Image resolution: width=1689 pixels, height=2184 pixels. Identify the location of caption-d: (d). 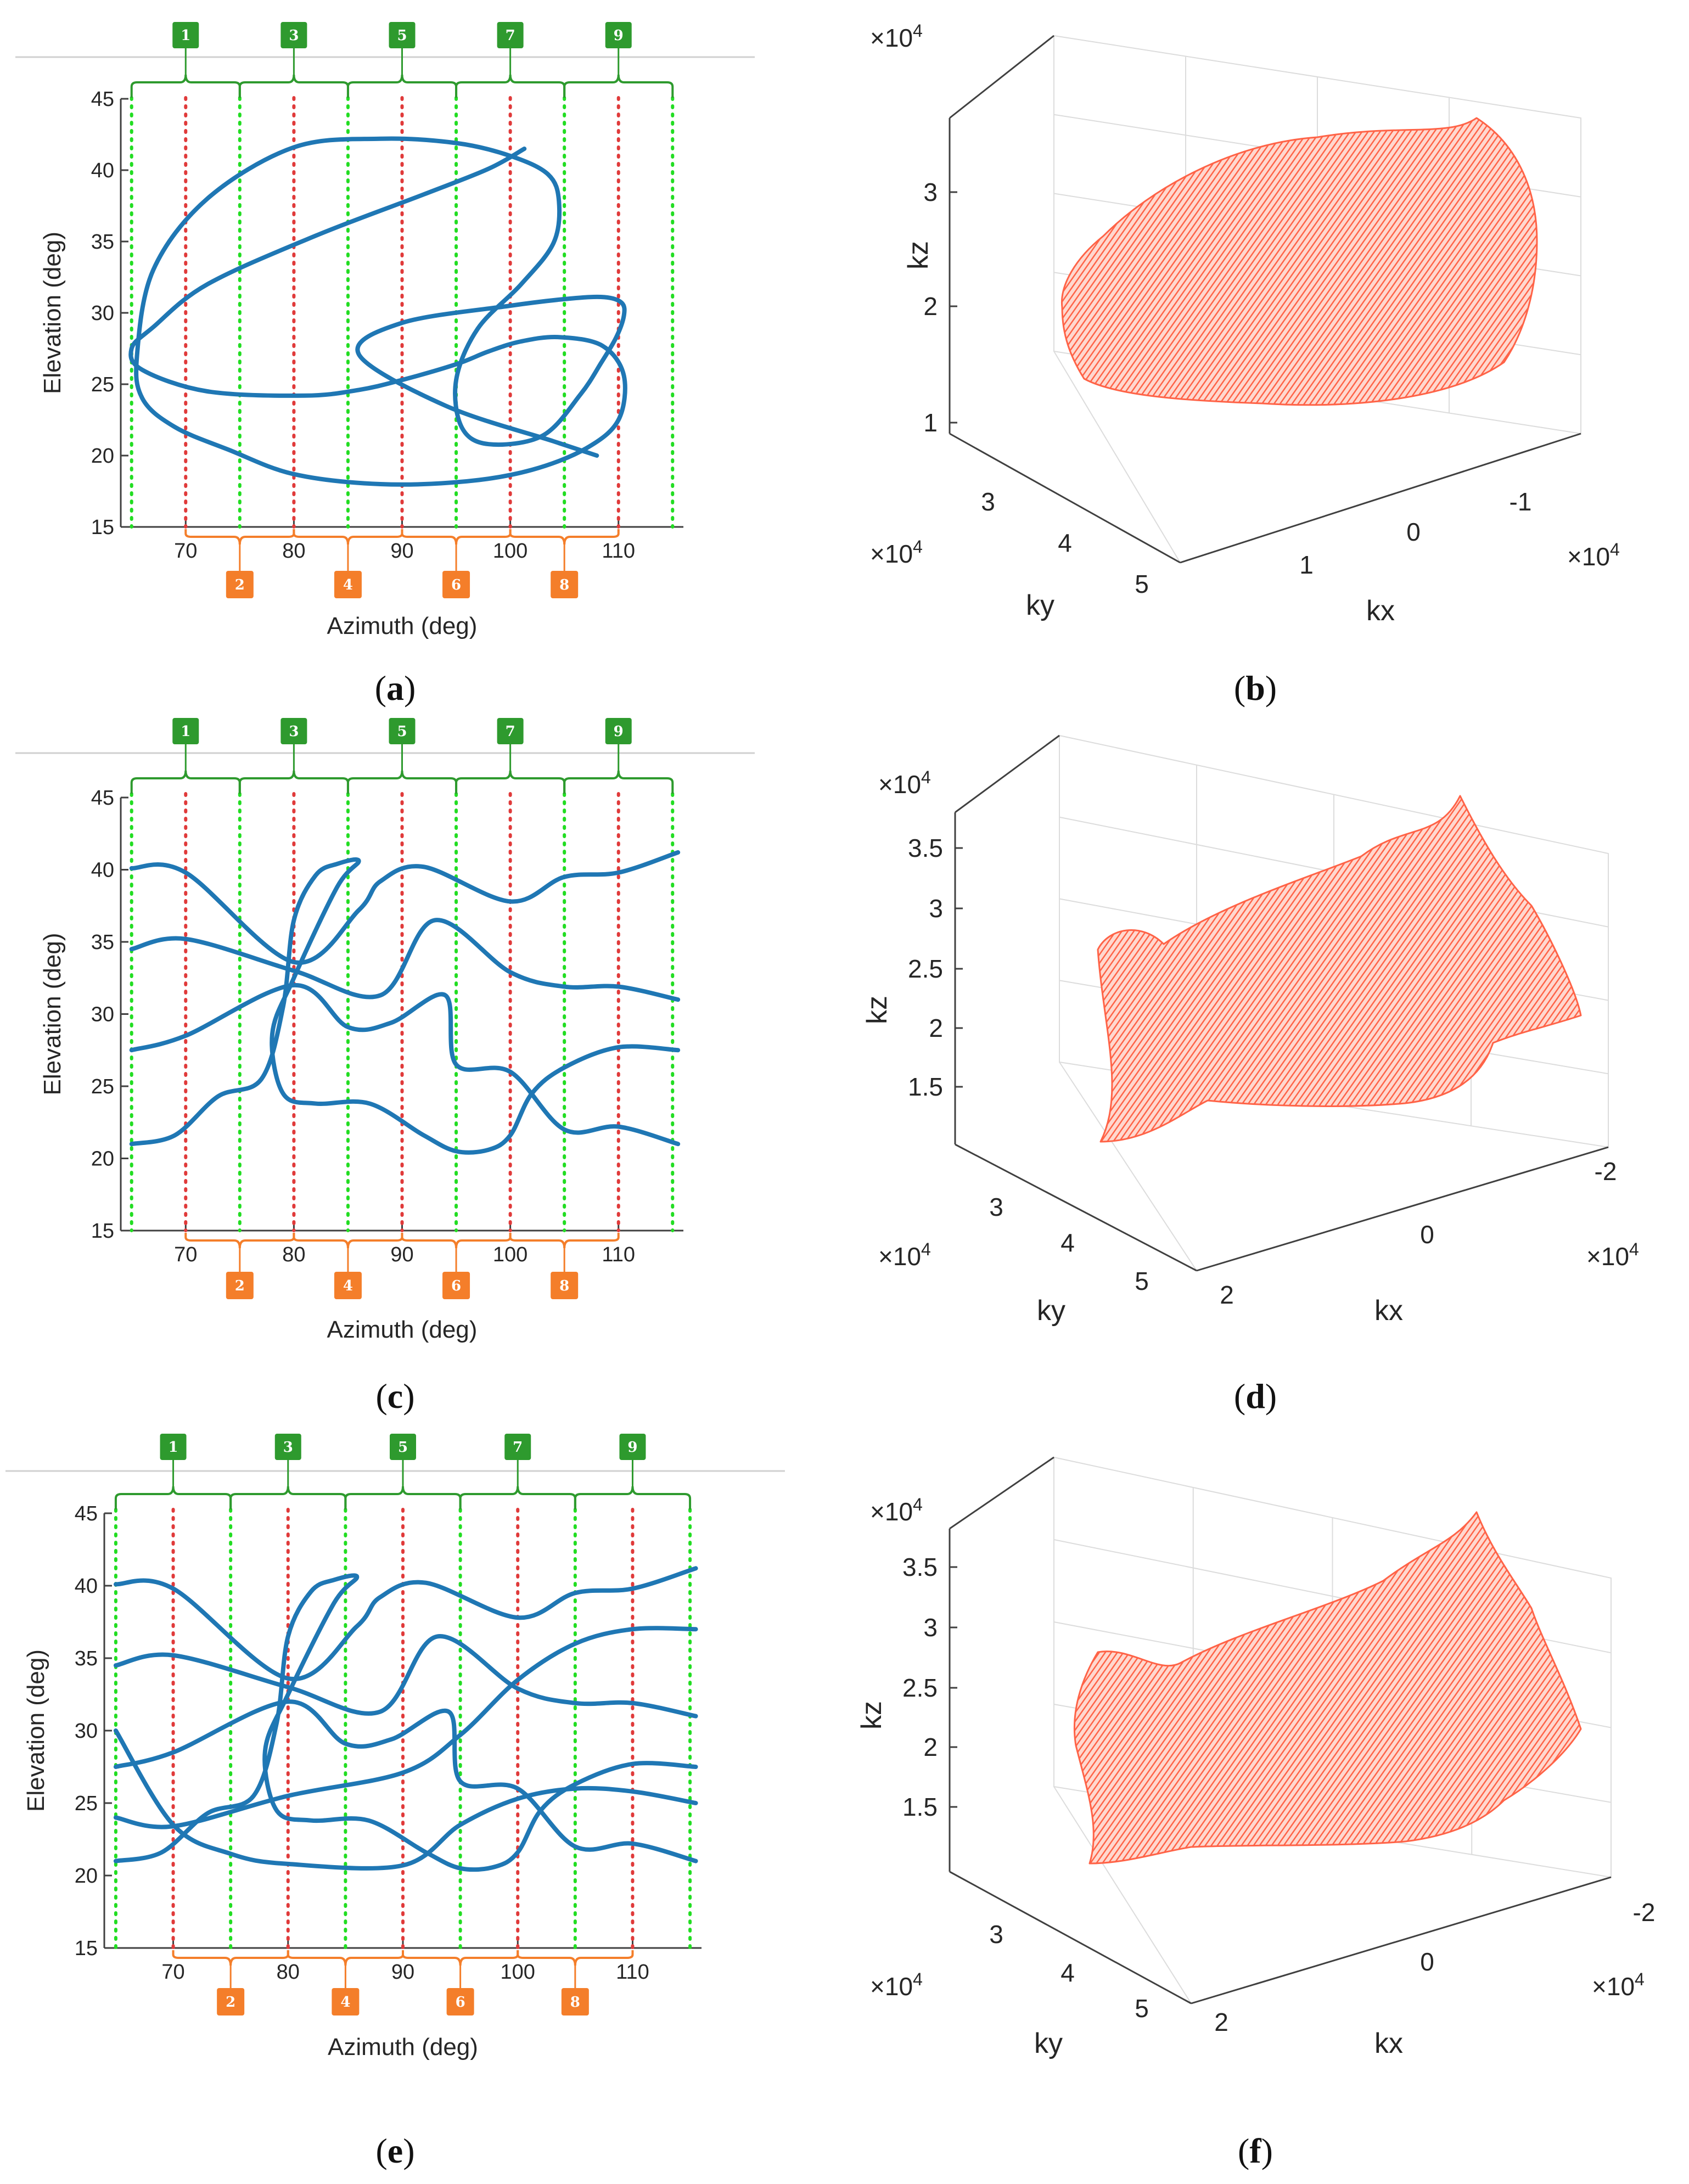
(1255, 1396).